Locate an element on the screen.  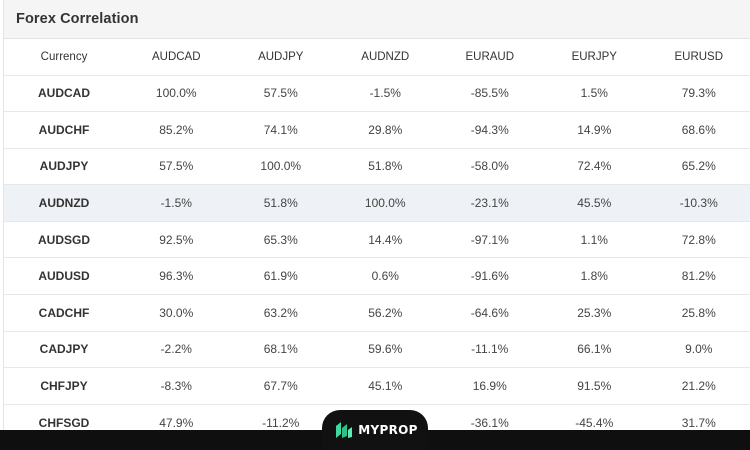
table-row: AUDUSD 96.3% 61.9% 0.6% -91.6% 1.8% 81.2% is located at coordinates (377, 276).